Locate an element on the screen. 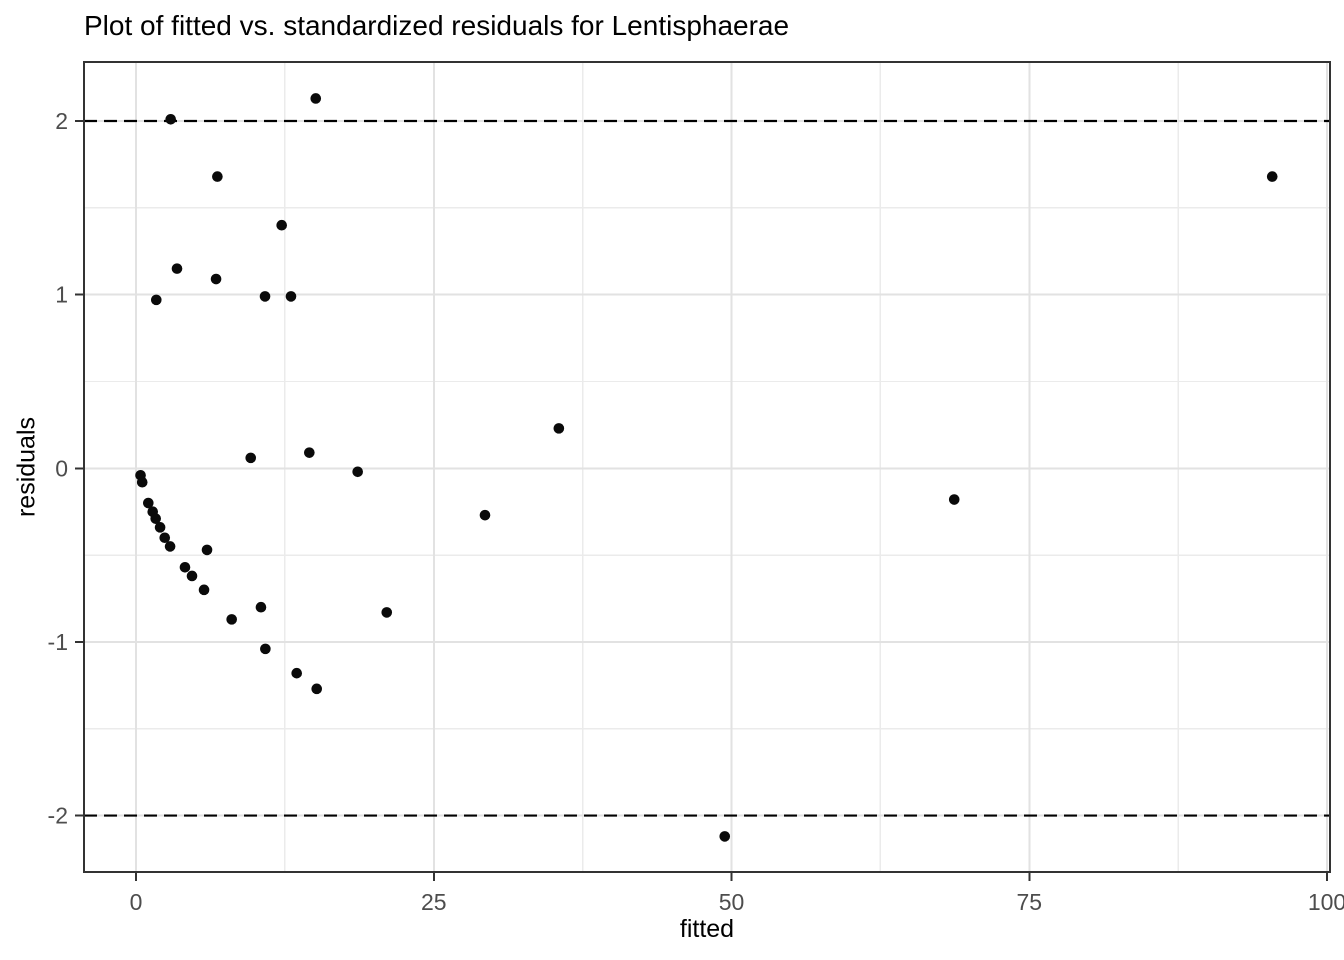  x-axis-title: fitted is located at coordinates (707, 929).